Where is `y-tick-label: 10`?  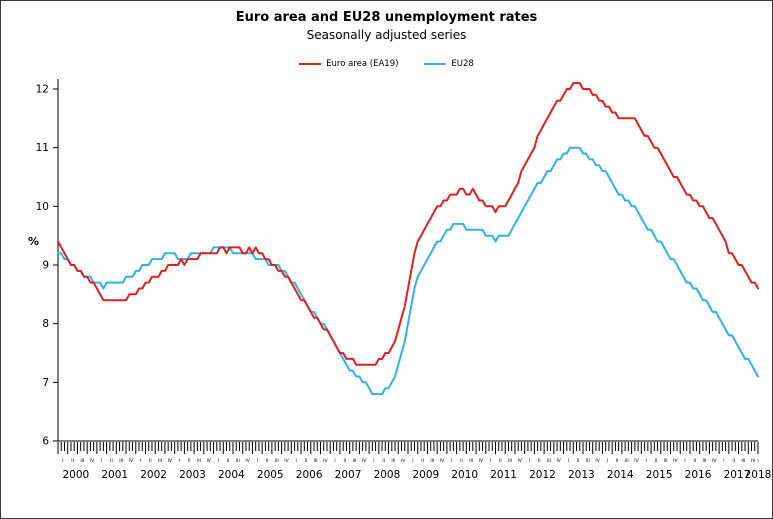 y-tick-label: 10 is located at coordinates (42, 207).